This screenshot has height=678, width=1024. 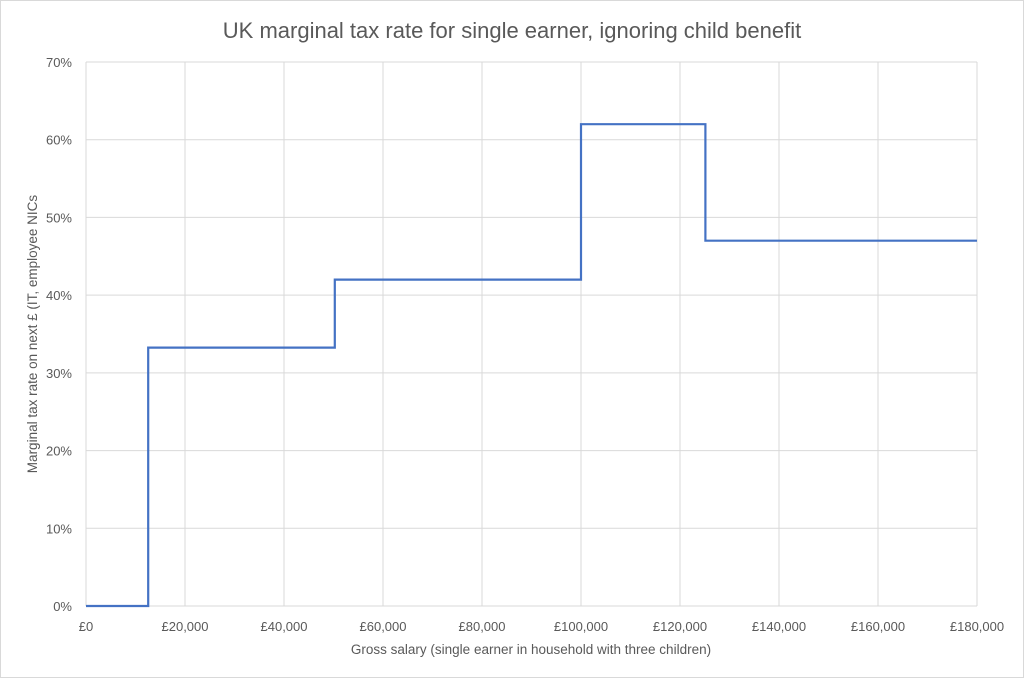 I want to click on y-tick-label: 40%, so click(x=59, y=295).